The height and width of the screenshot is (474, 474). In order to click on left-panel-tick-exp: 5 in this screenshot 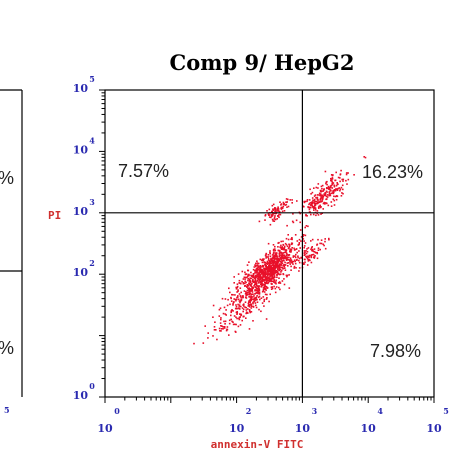, I will do `click(7, 410)`.